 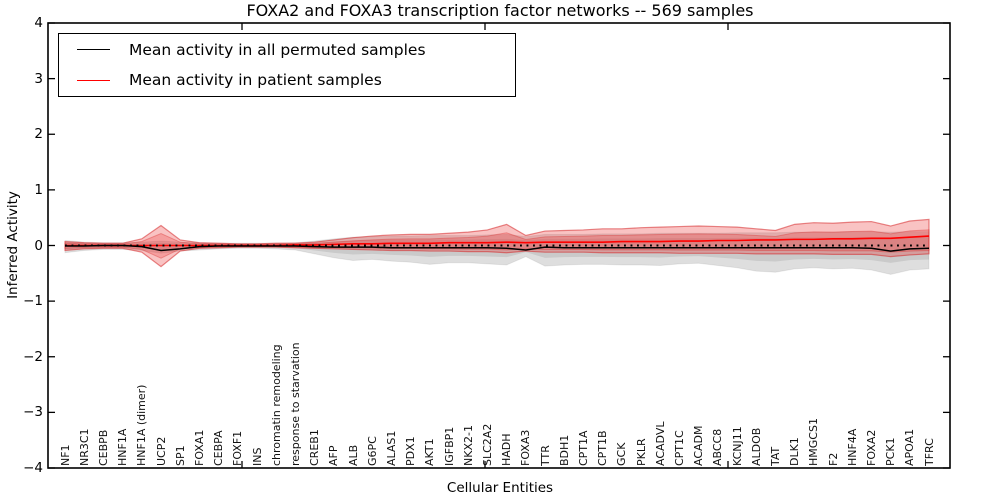 I want to click on x-tick-label: HADH, so click(x=507, y=449).